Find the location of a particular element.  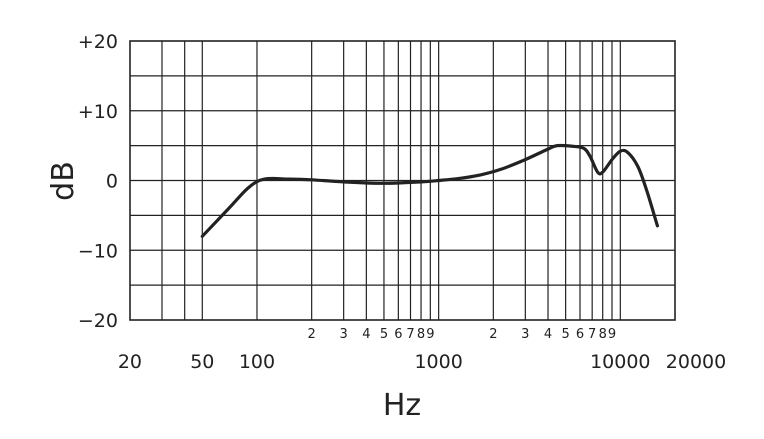

x-tick-label: 20000 is located at coordinates (696, 362).